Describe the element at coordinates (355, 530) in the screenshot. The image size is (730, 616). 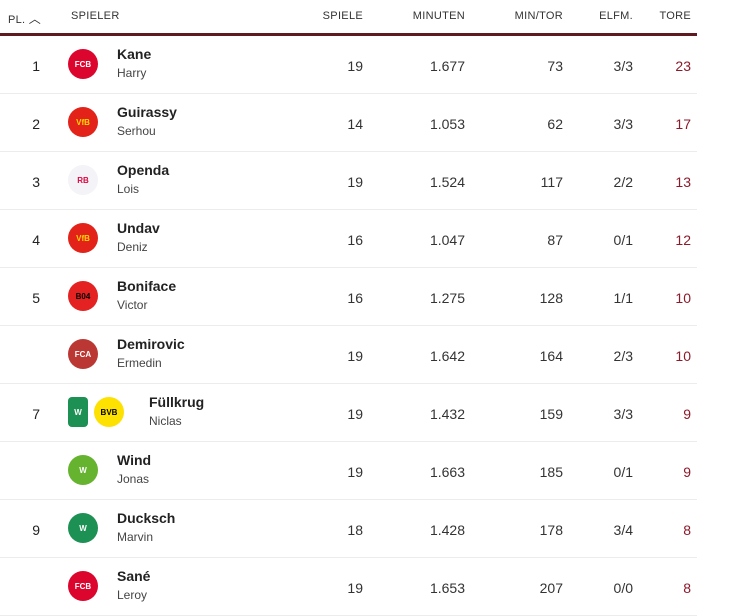
I see `games: 18` at that location.